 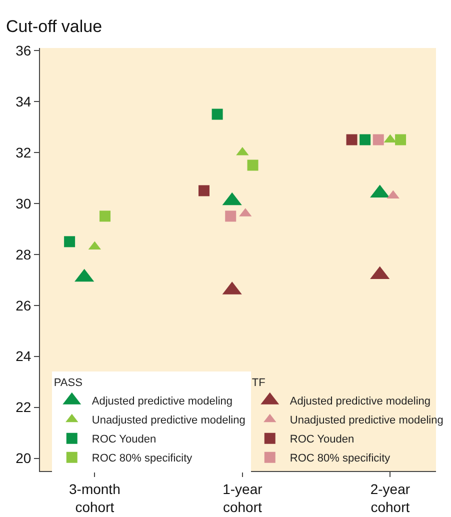 I want to click on text: PASS, so click(x=68, y=382).